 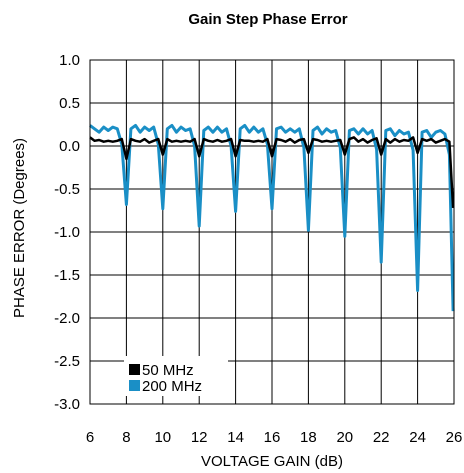 I want to click on y-tick-label: 0.0, so click(x=69, y=146).